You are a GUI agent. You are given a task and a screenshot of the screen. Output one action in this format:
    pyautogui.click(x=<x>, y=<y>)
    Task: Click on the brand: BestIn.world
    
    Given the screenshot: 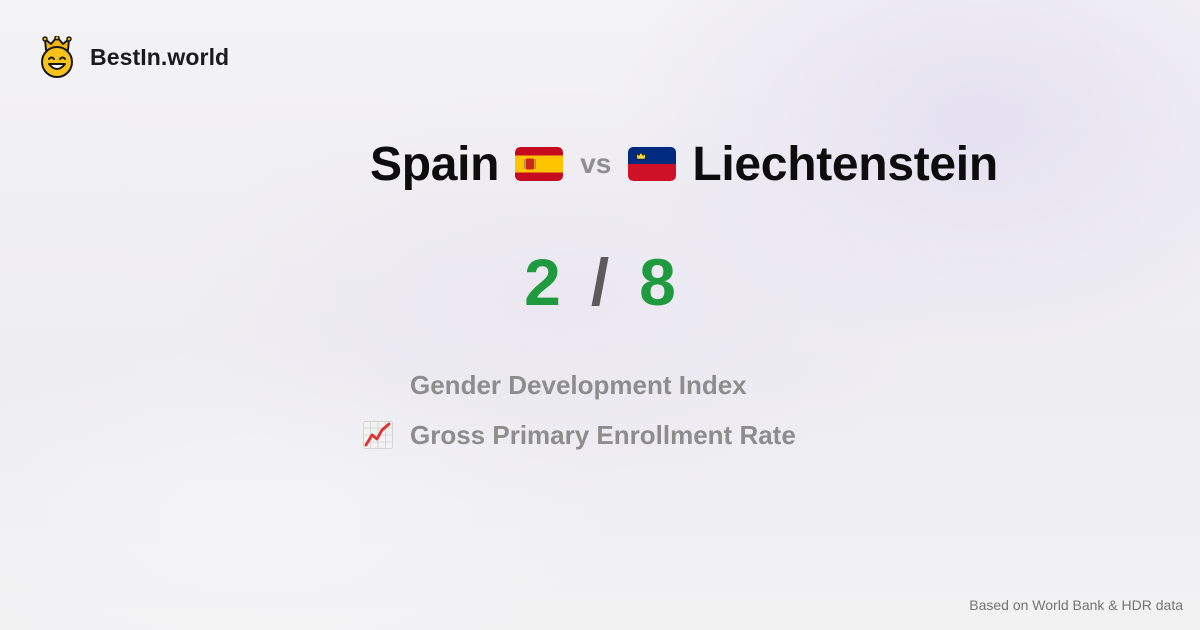 What is the action you would take?
    pyautogui.click(x=133, y=57)
    